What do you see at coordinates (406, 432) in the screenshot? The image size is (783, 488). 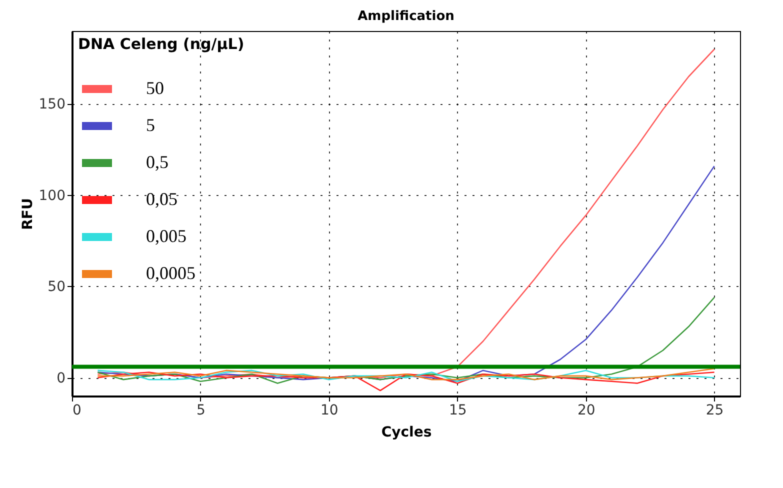 I see `x-axis-title: Cycles` at bounding box center [406, 432].